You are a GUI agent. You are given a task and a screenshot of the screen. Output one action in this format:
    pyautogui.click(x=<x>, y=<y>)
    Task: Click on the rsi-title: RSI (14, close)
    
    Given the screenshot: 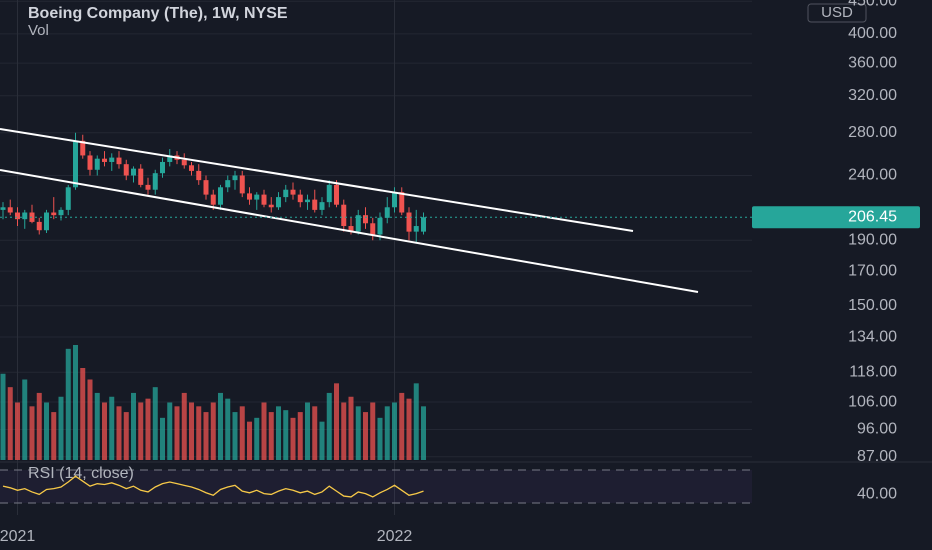 What is the action you would take?
    pyautogui.click(x=81, y=473)
    